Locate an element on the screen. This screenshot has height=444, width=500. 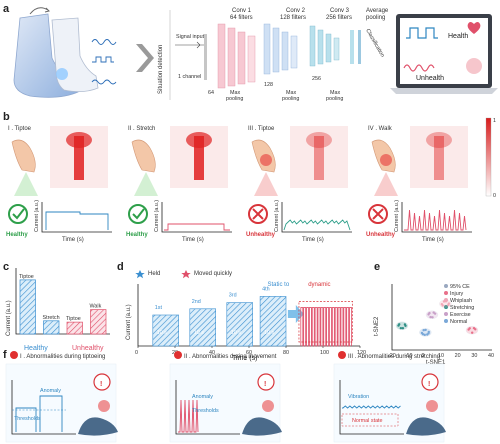
step-label: 2nd is located at coordinates (196, 302).